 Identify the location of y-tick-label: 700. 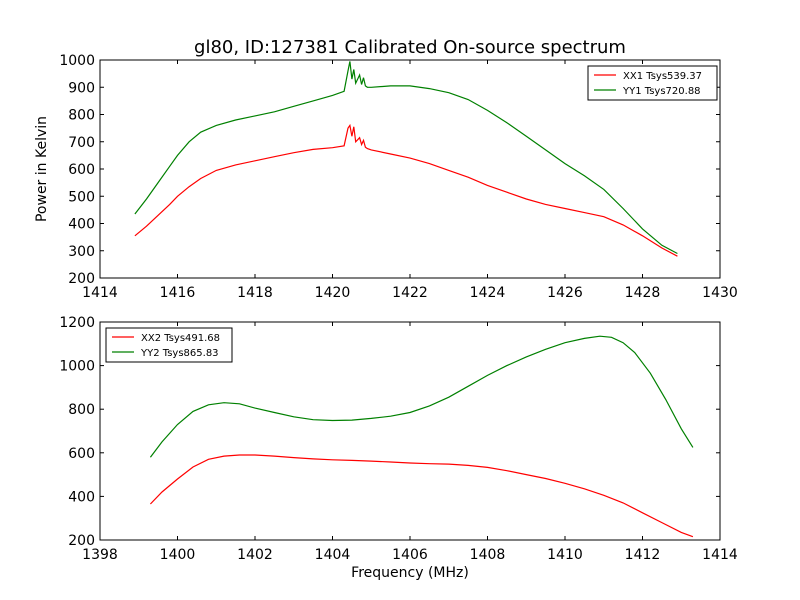
(81, 143).